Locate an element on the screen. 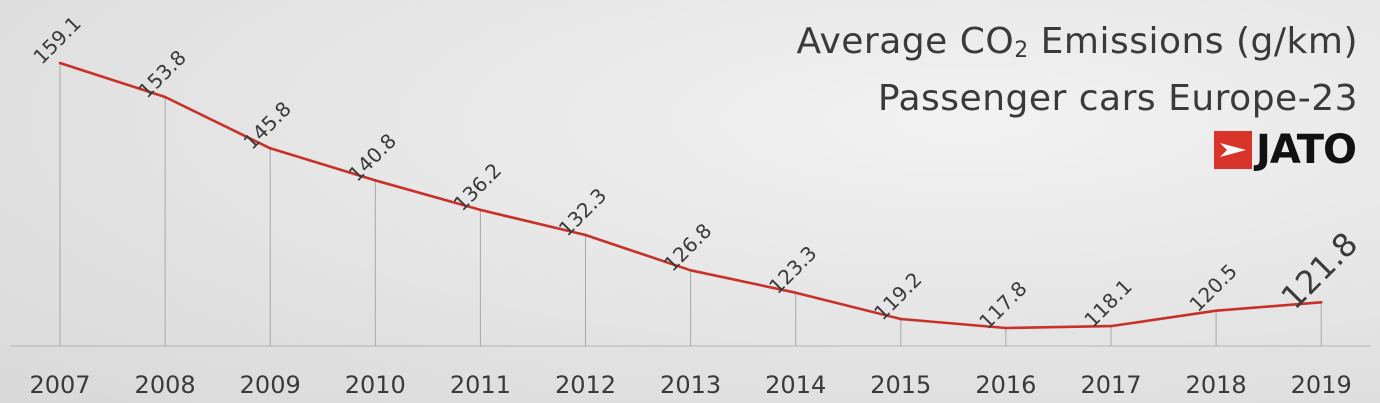  title-suffix: Emissions (g/km) is located at coordinates (1193, 41).